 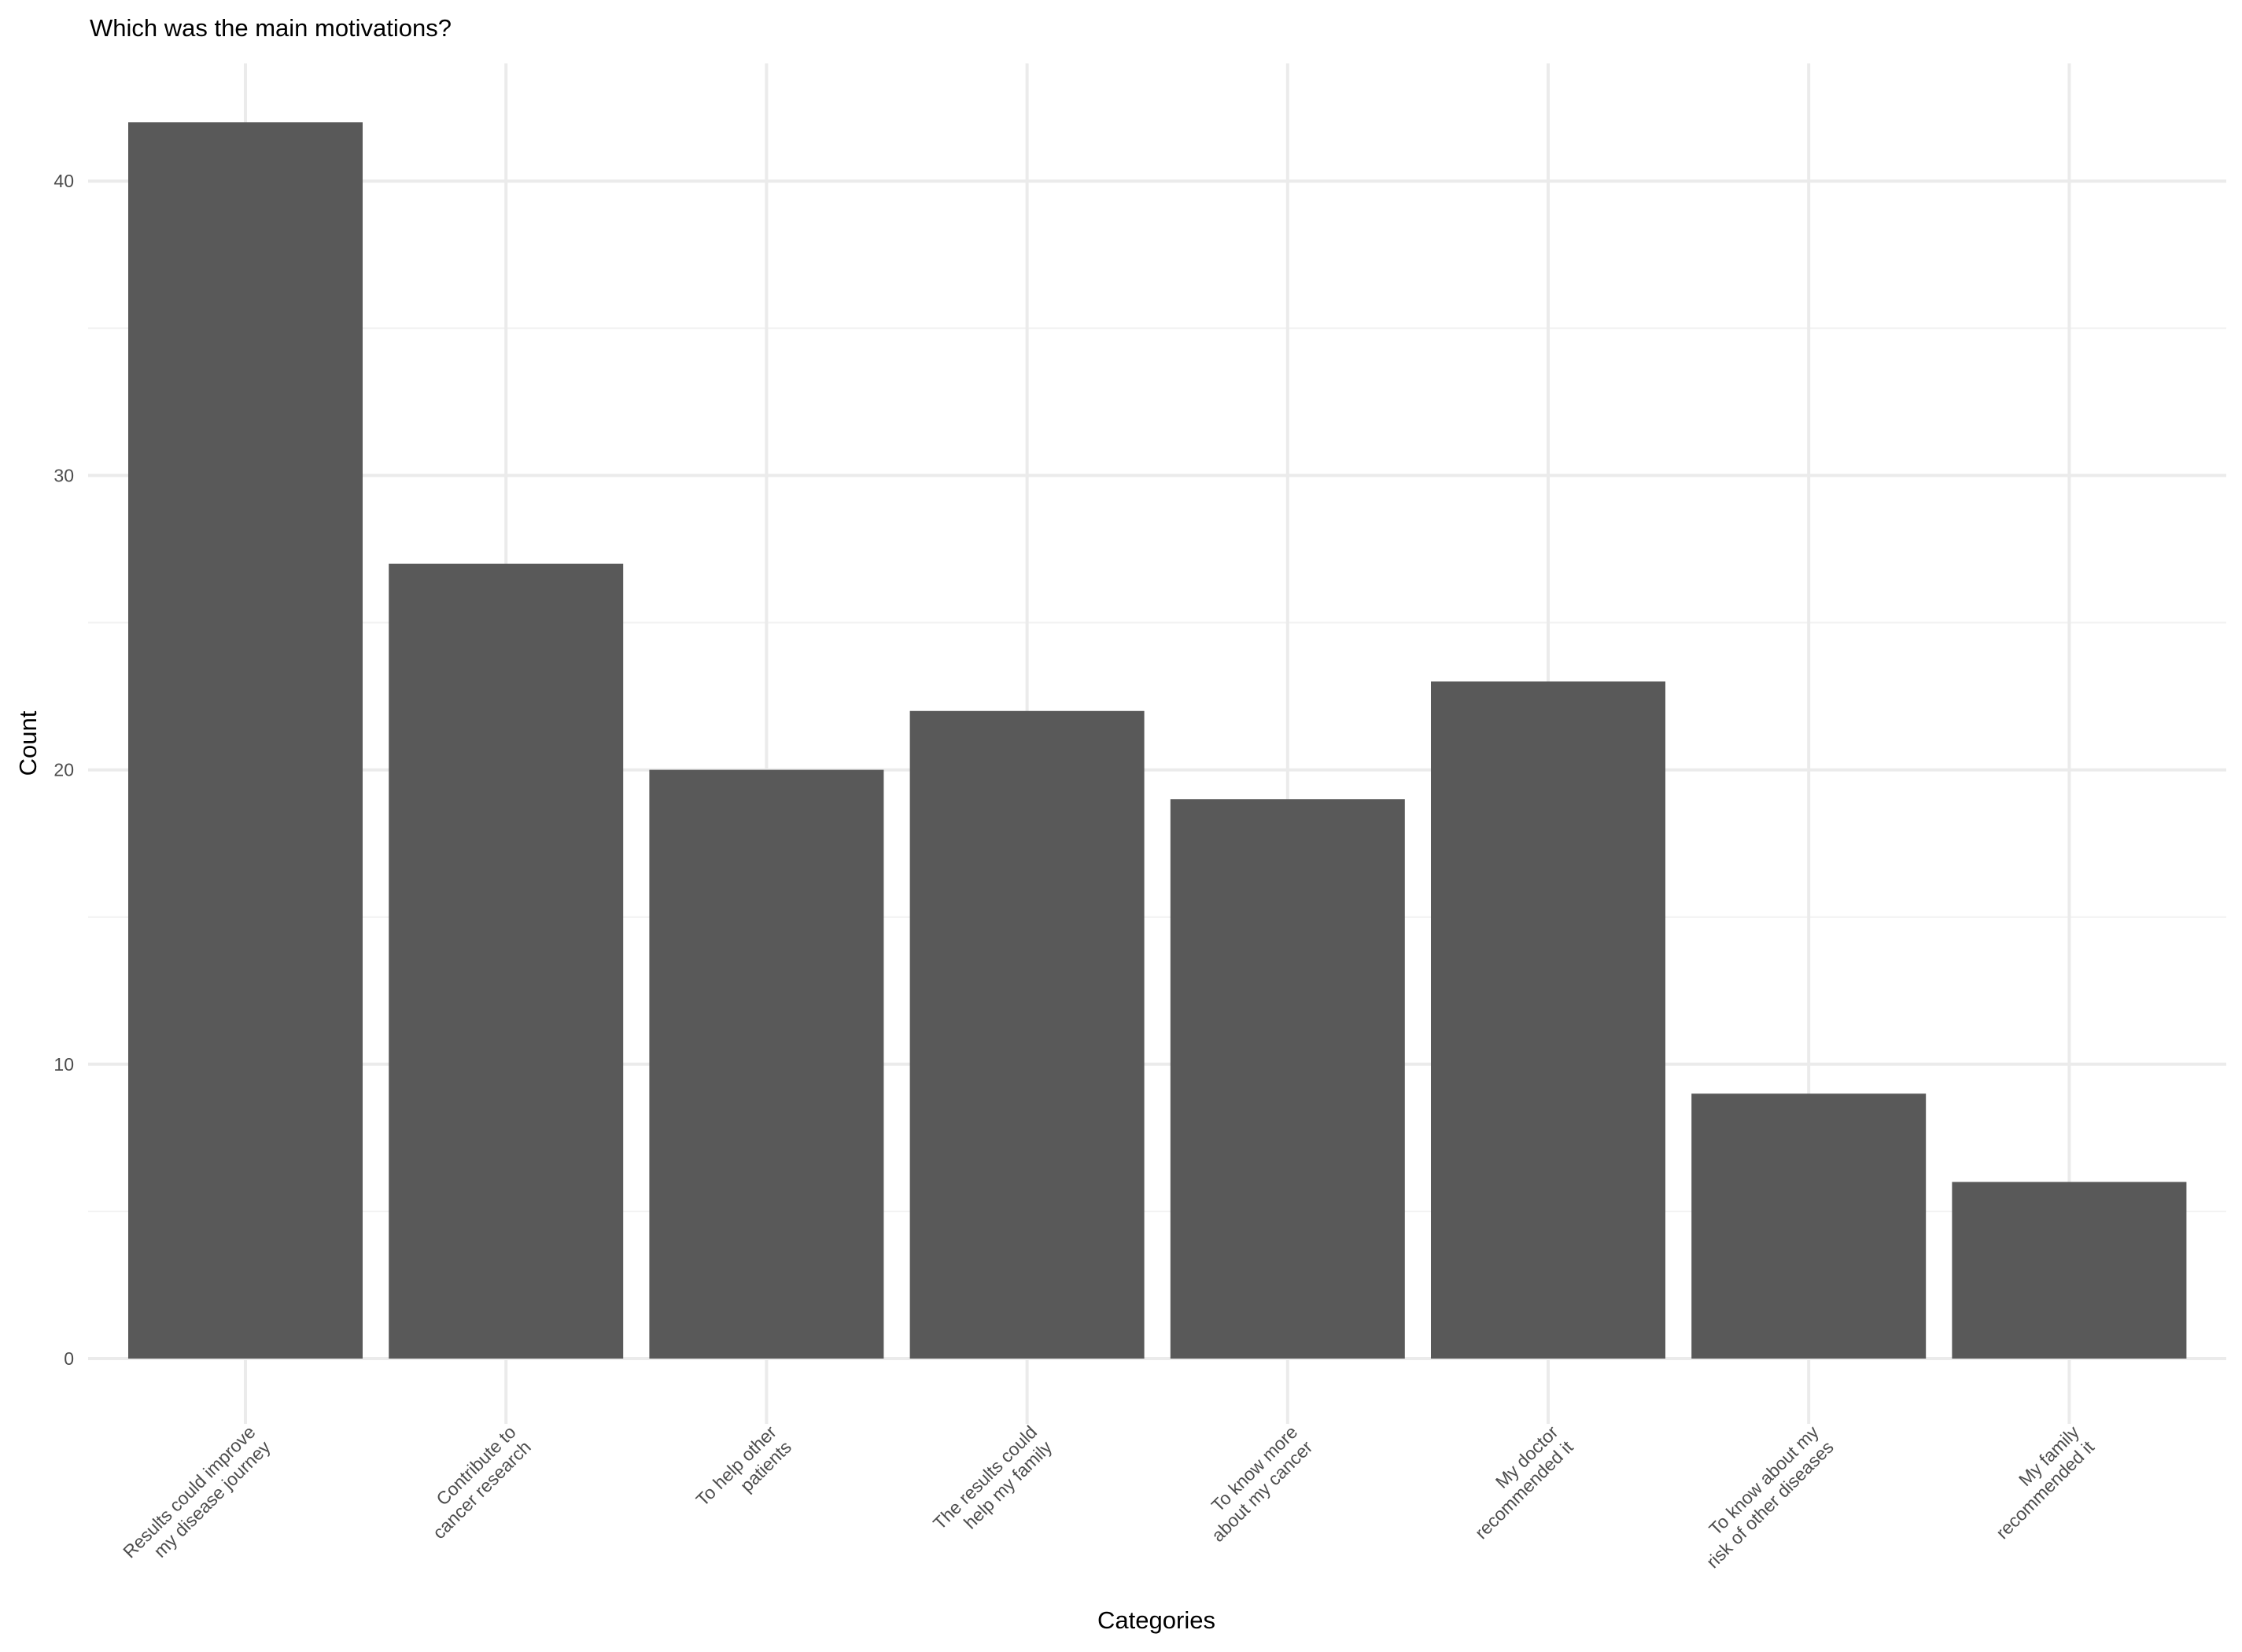 What do you see at coordinates (63, 475) in the screenshot?
I see `y-tick-label: 30` at bounding box center [63, 475].